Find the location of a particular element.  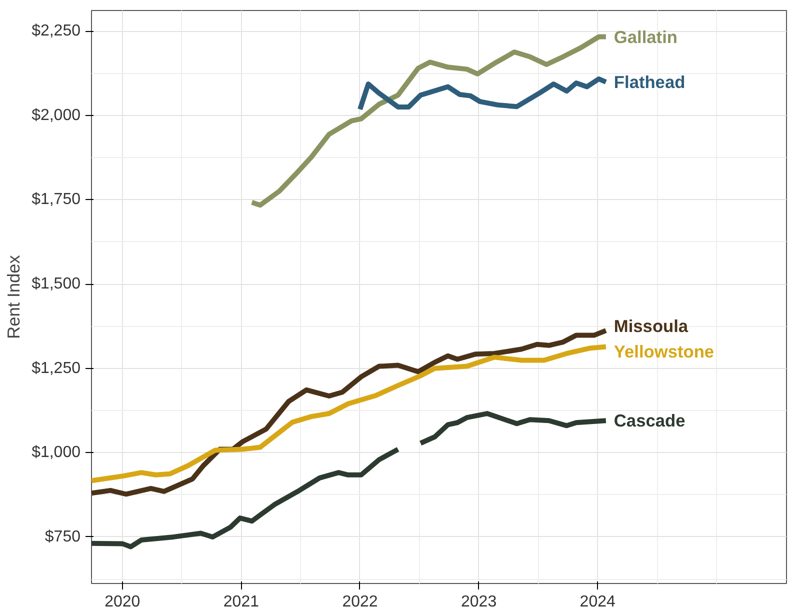

y-tick-label: $1,000 is located at coordinates (56, 453).